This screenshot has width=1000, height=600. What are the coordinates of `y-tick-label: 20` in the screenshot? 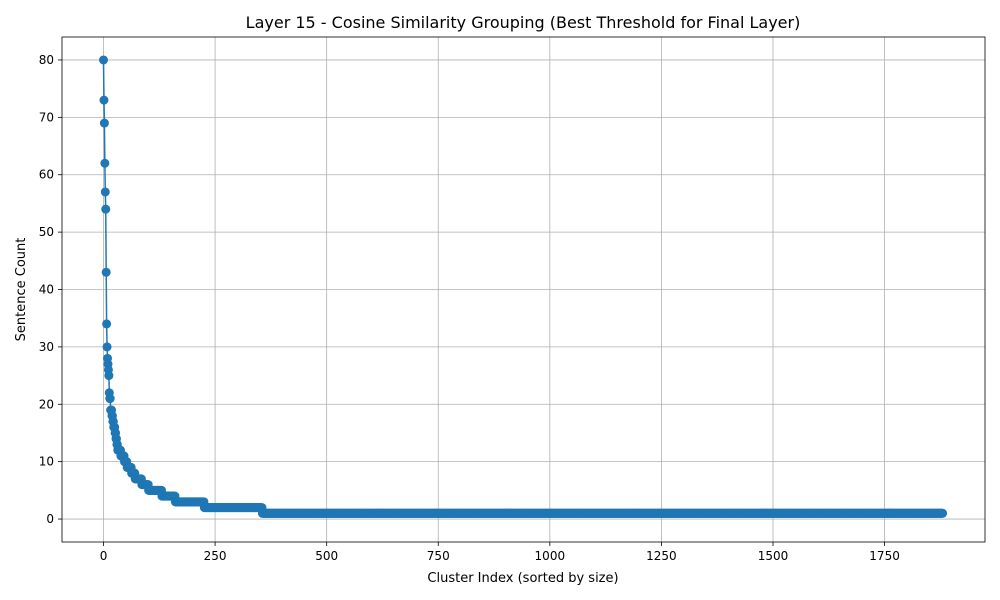 It's located at (46, 404).